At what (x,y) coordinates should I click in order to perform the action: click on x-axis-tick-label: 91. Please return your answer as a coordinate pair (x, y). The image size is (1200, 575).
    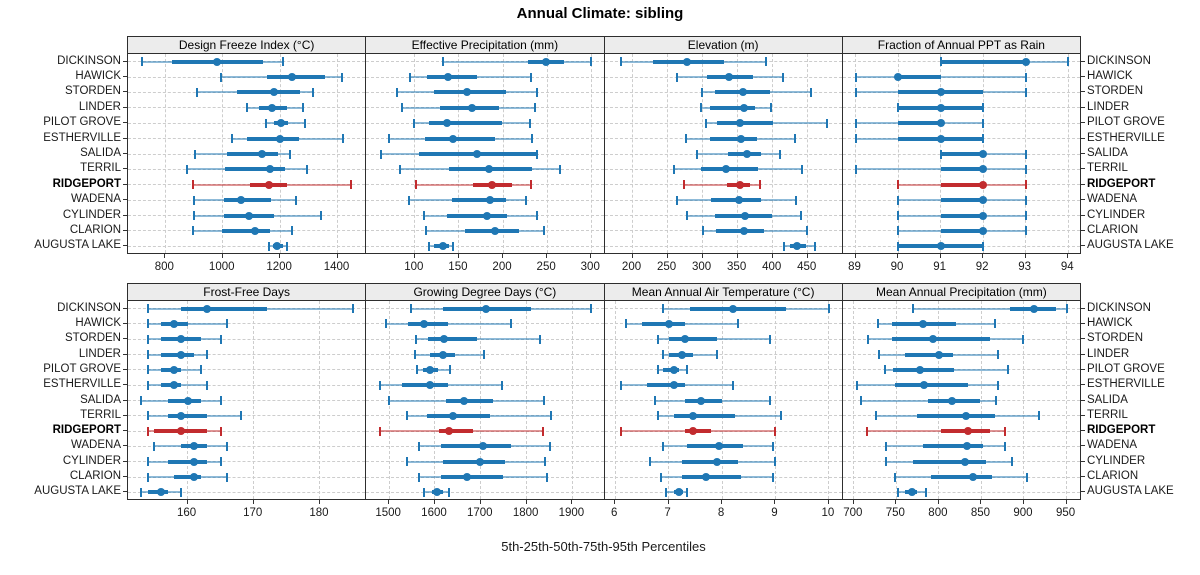
    Looking at the image, I should click on (939, 267).